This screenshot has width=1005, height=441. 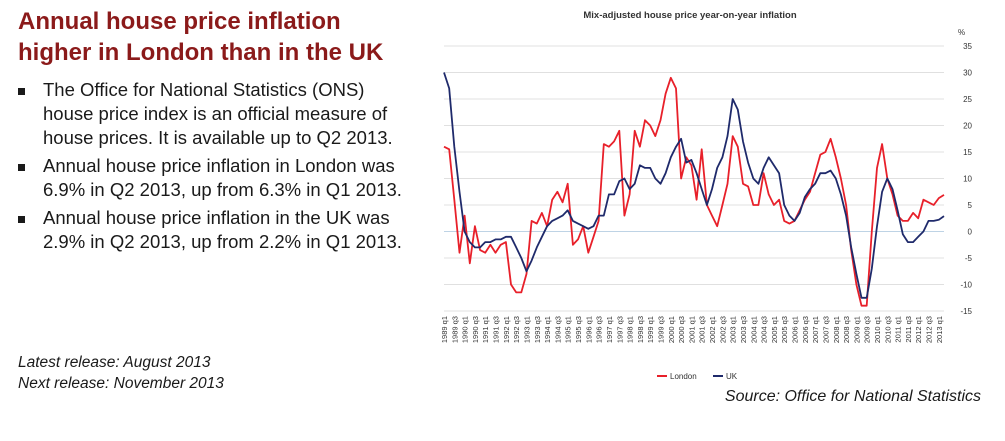 I want to click on x-tick-label: 1993 q1, so click(x=526, y=329).